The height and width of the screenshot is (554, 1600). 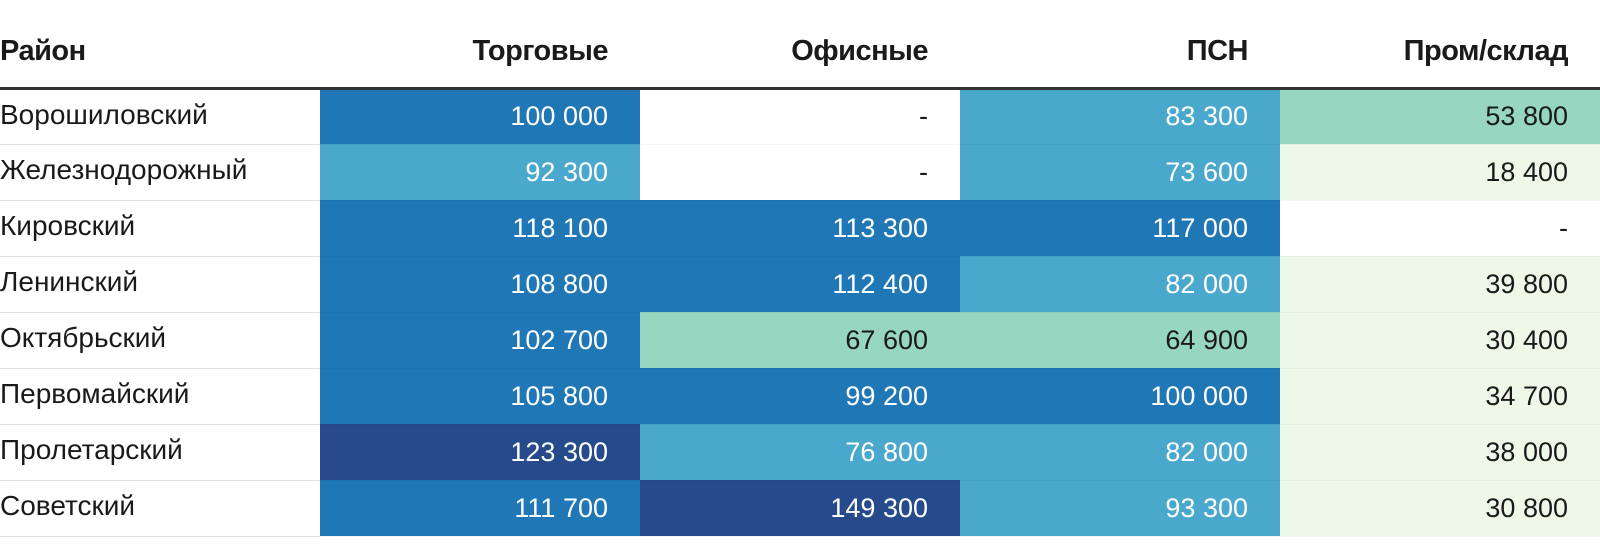 I want to click on column-header-psn: ПСН, so click(x=1120, y=45).